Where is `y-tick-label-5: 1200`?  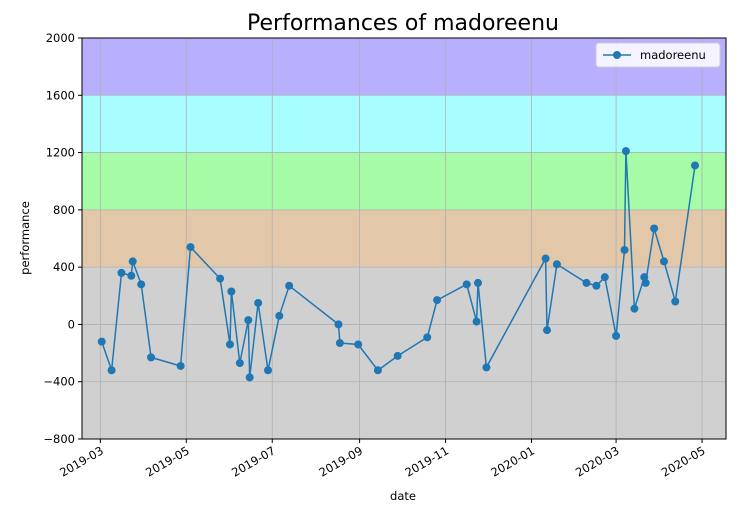
y-tick-label-5: 1200 is located at coordinates (60, 153).